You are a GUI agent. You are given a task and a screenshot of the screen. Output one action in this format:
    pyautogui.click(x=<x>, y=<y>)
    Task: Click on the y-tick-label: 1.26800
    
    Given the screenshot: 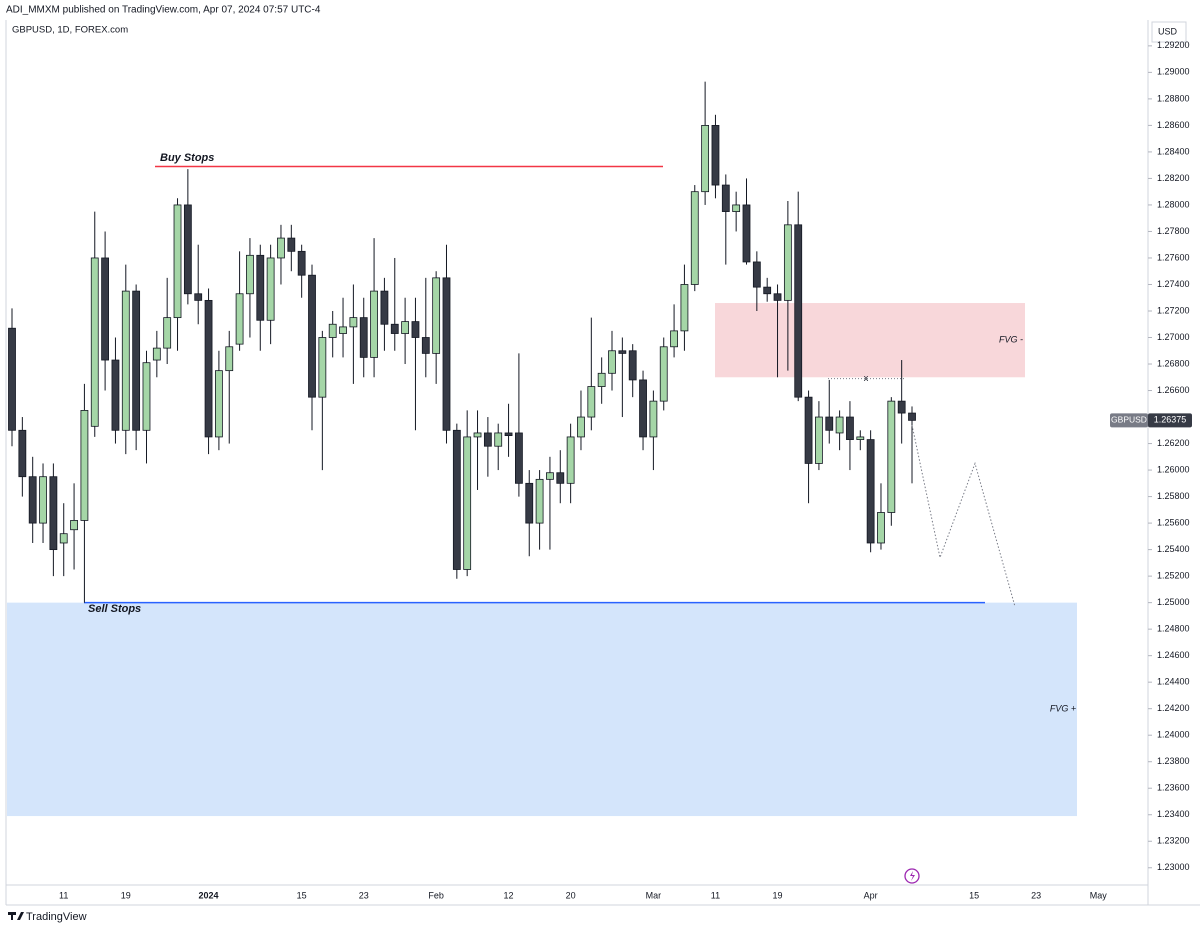 What is the action you would take?
    pyautogui.click(x=1173, y=363)
    